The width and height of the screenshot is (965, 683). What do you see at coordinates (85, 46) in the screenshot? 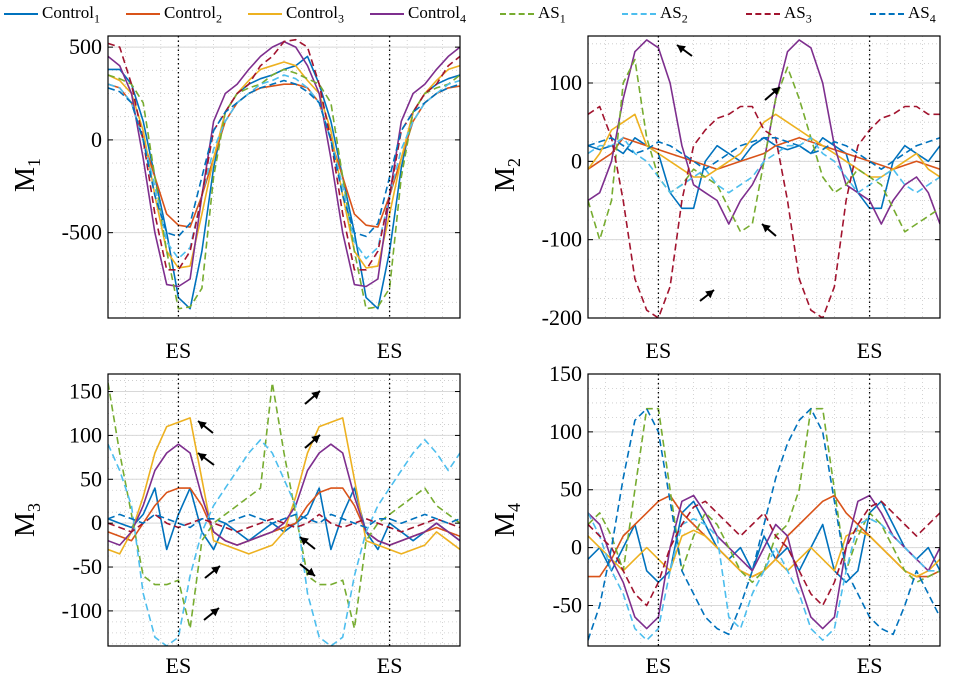
I see `y-tick-label: 500` at bounding box center [85, 46].